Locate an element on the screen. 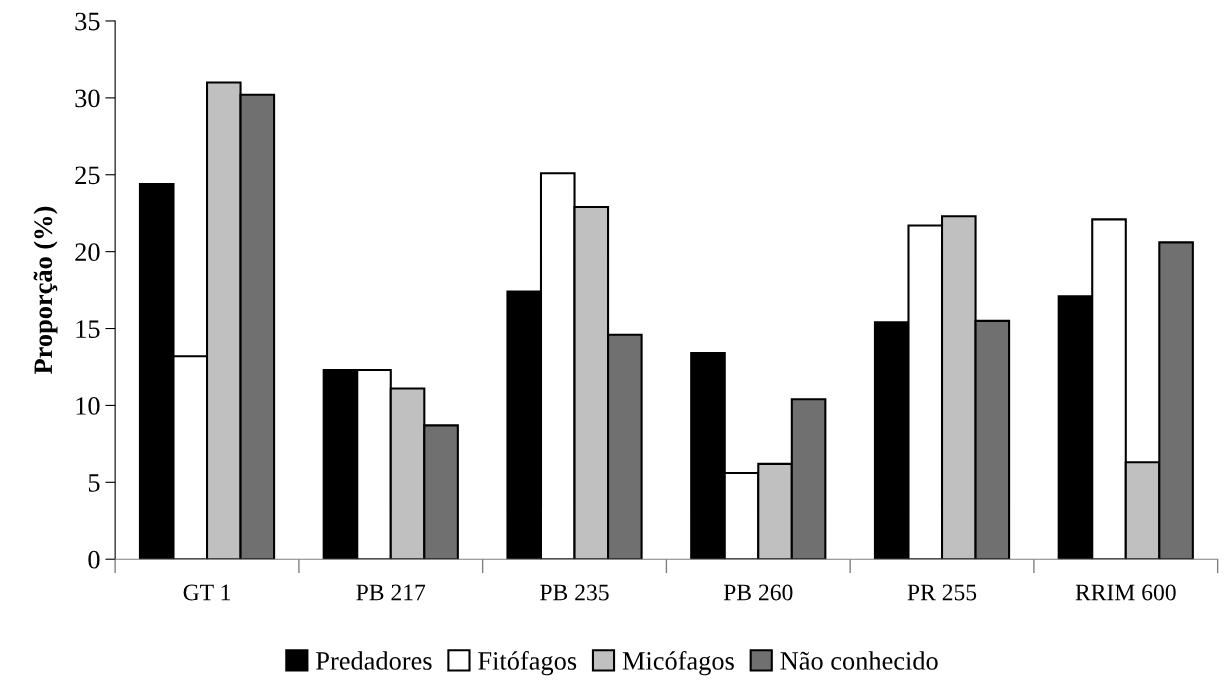 The height and width of the screenshot is (699, 1225). x-tick-label: GT 1 is located at coordinates (206, 592).